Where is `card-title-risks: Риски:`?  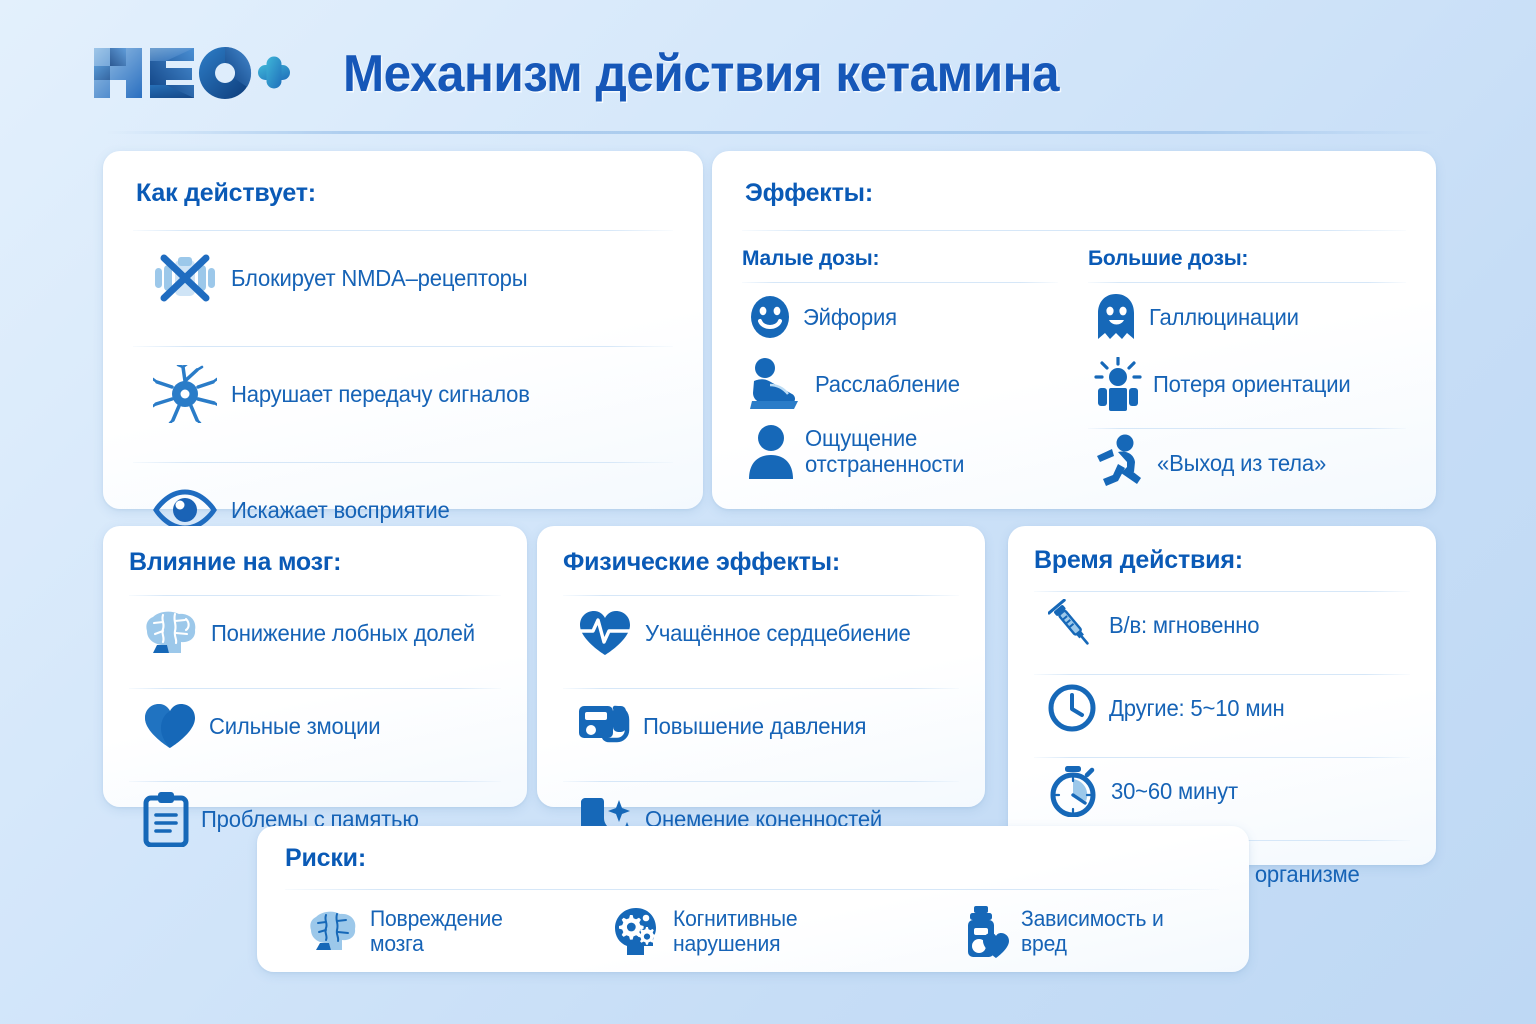
card-title-risks: Риски: is located at coordinates (325, 858).